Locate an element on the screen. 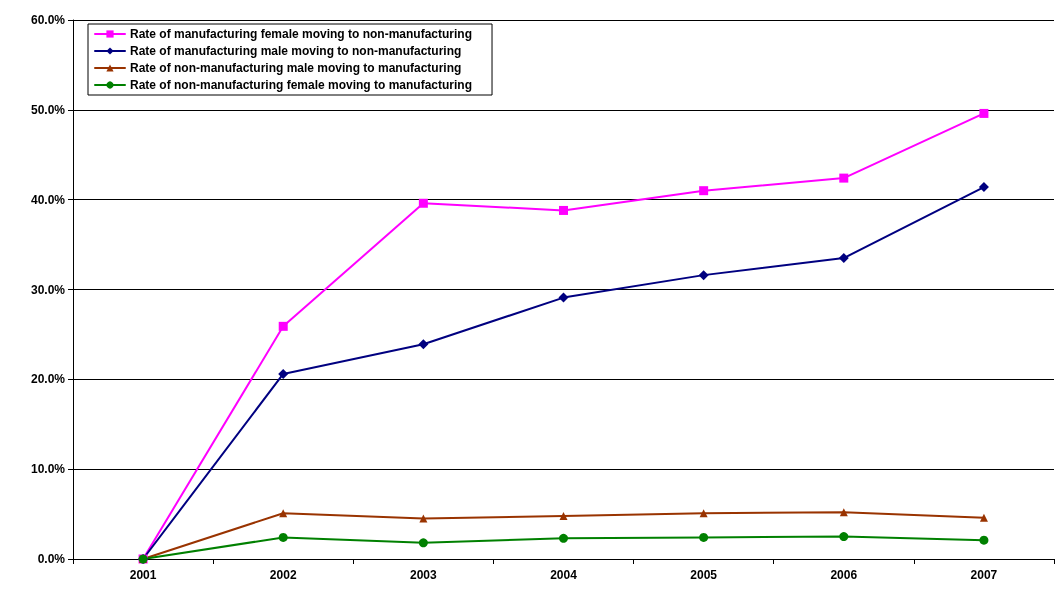  x-tick-label: 2002 is located at coordinates (283, 575).